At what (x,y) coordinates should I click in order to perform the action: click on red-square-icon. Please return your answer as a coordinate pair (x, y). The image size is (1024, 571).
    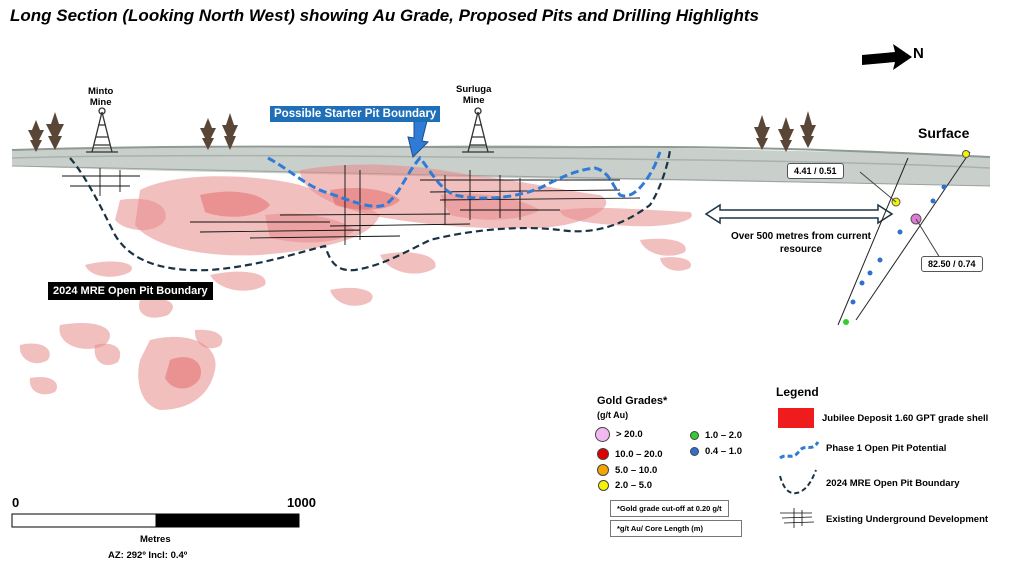
    Looking at the image, I should click on (796, 418).